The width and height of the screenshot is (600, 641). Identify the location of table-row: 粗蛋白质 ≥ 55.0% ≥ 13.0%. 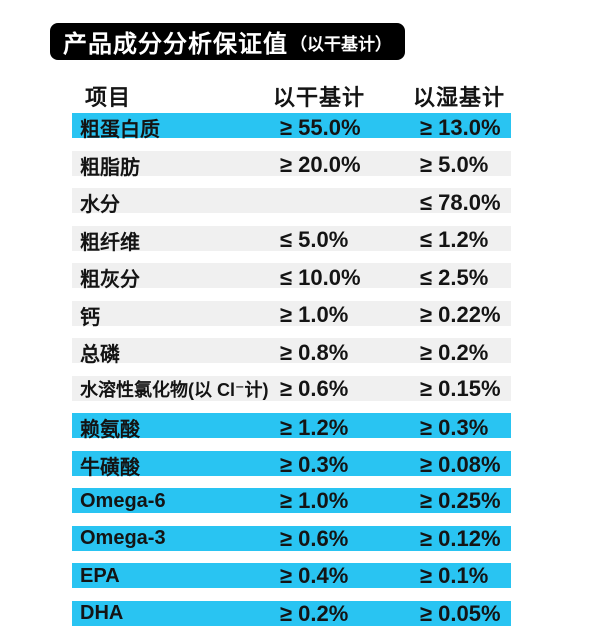
(291, 127).